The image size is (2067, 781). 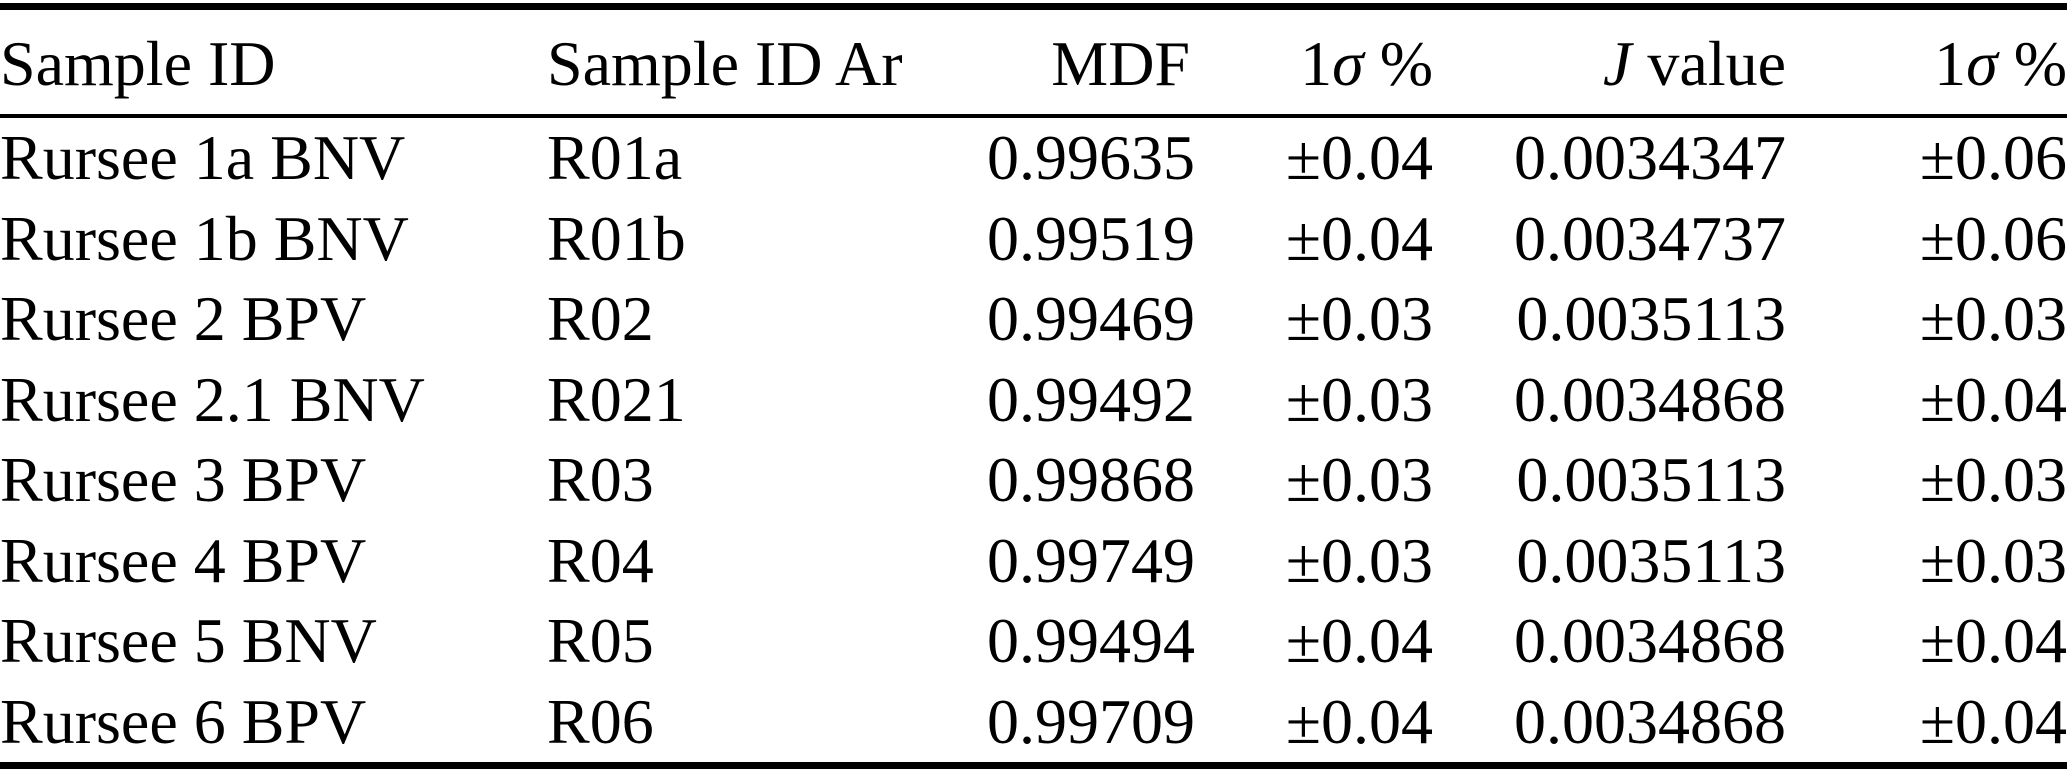 What do you see at coordinates (616, 399) in the screenshot?
I see `cell-sample-id-ar: R021` at bounding box center [616, 399].